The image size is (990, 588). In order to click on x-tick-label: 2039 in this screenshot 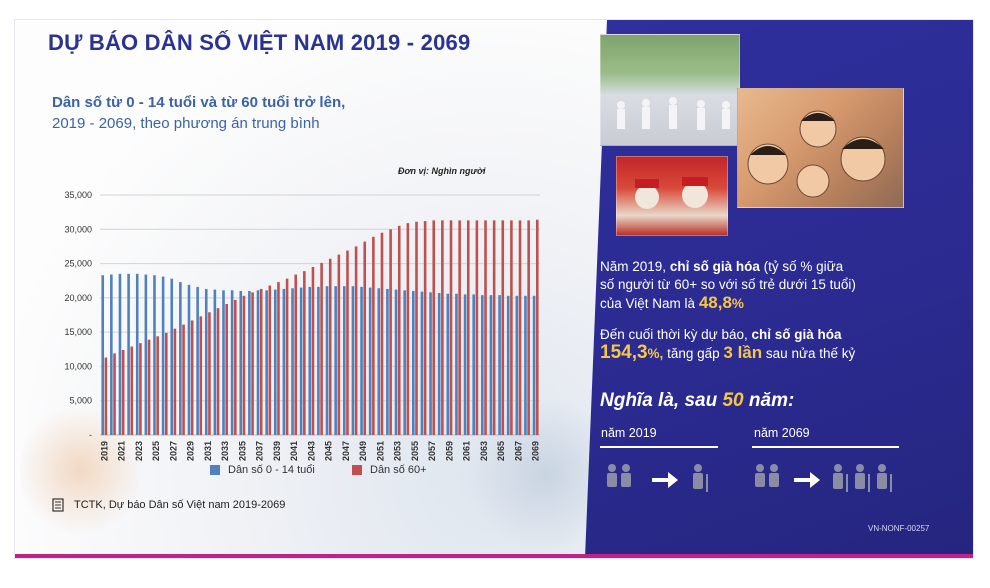, I will do `click(277, 451)`.